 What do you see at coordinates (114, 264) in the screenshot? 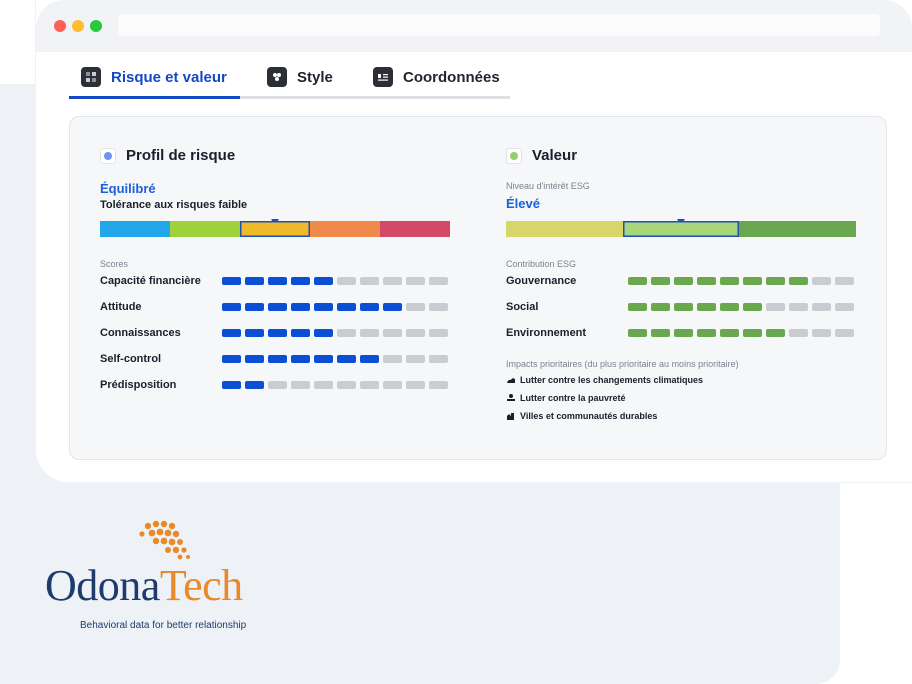
I see `scores-label: Scores` at bounding box center [114, 264].